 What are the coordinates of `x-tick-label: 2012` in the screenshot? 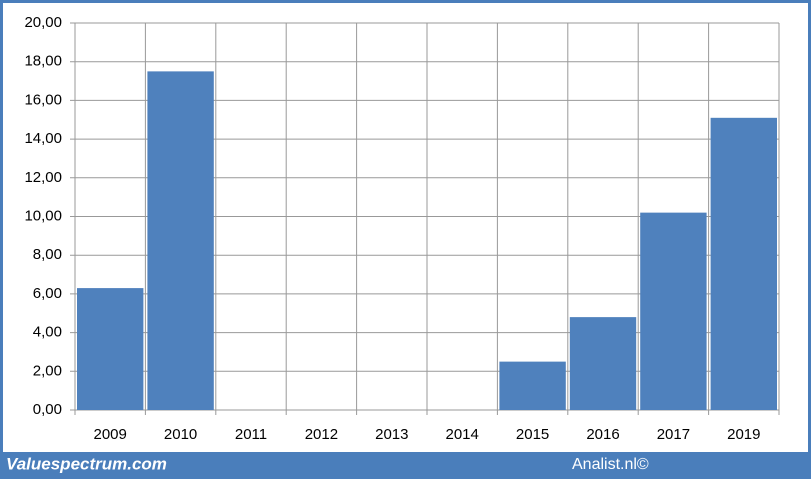 It's located at (321, 434).